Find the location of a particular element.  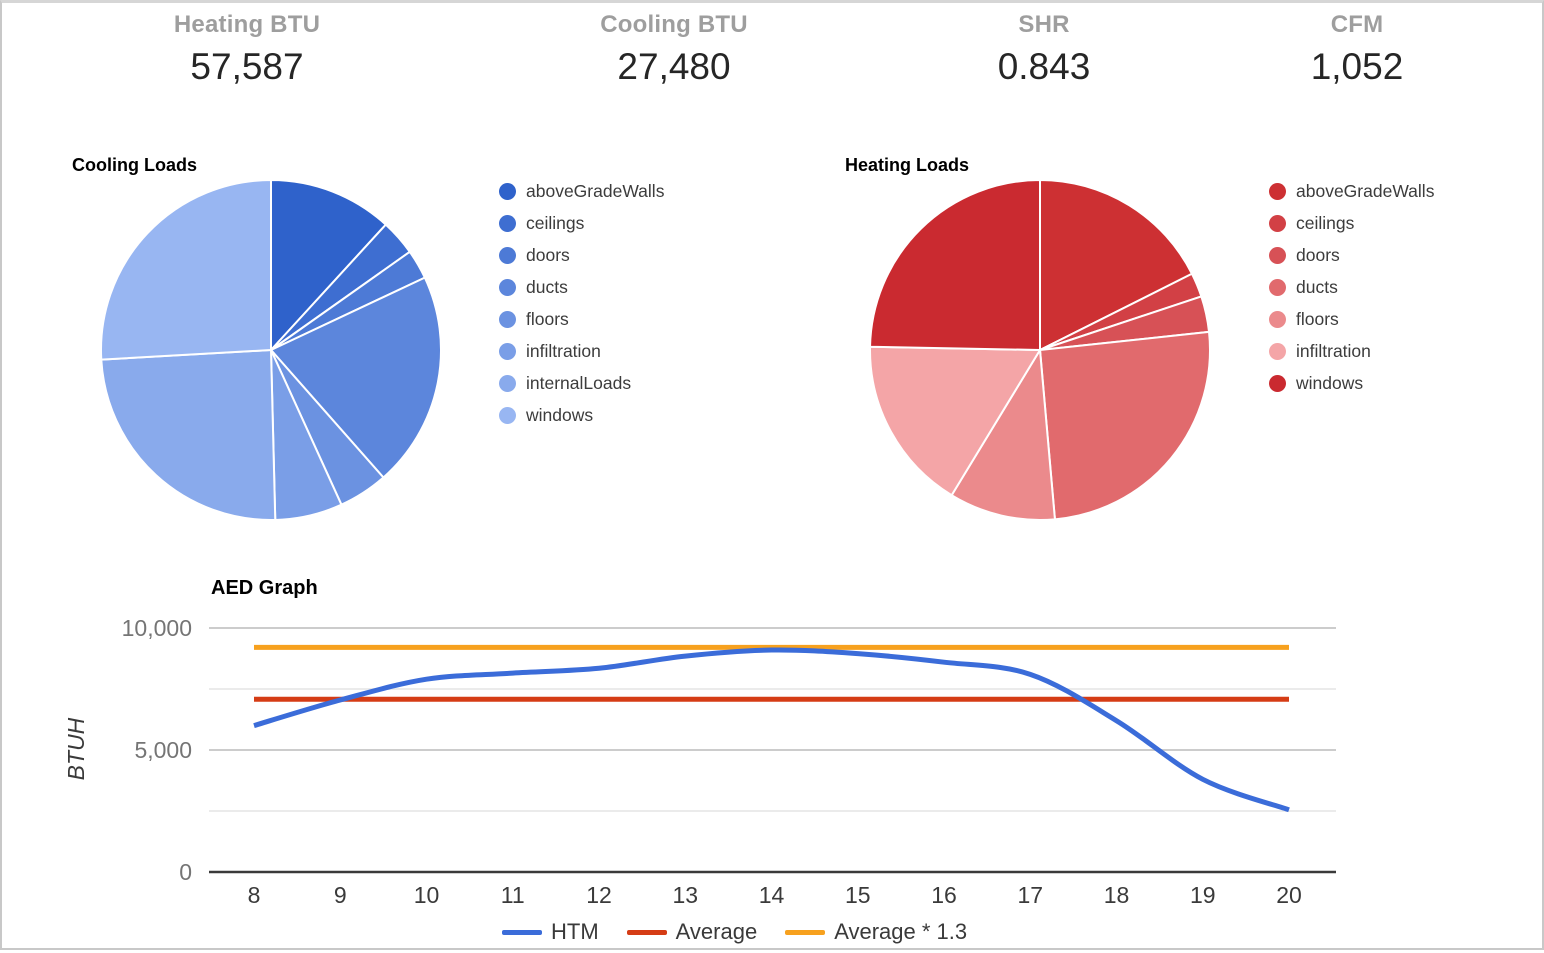

aed-legend-item-average-1-3: Average * 1.3 is located at coordinates (876, 932).